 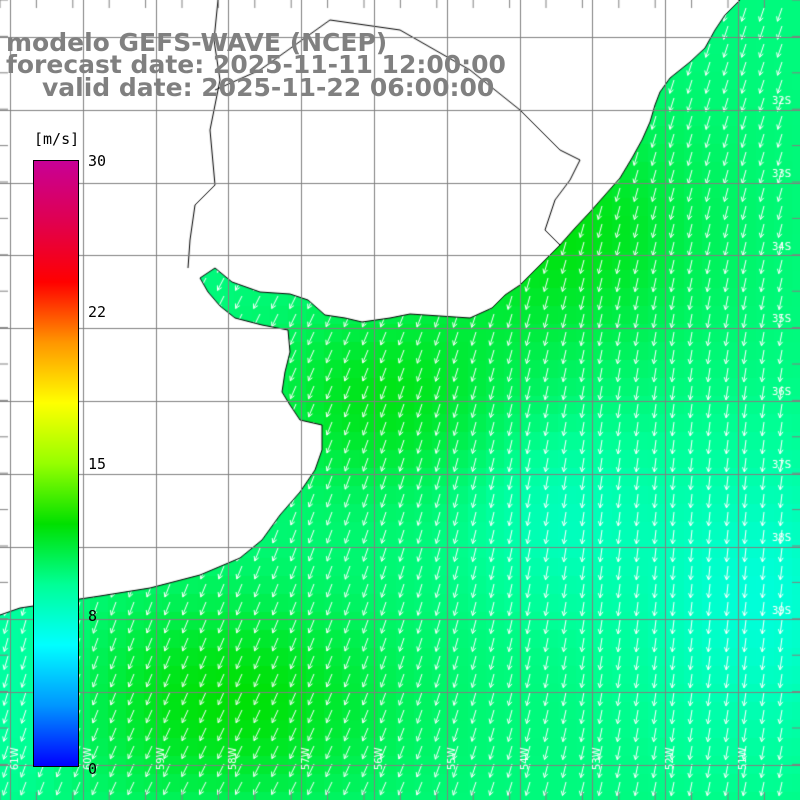 What do you see at coordinates (93, 769) in the screenshot?
I see `colorbar-tick-0: 0` at bounding box center [93, 769].